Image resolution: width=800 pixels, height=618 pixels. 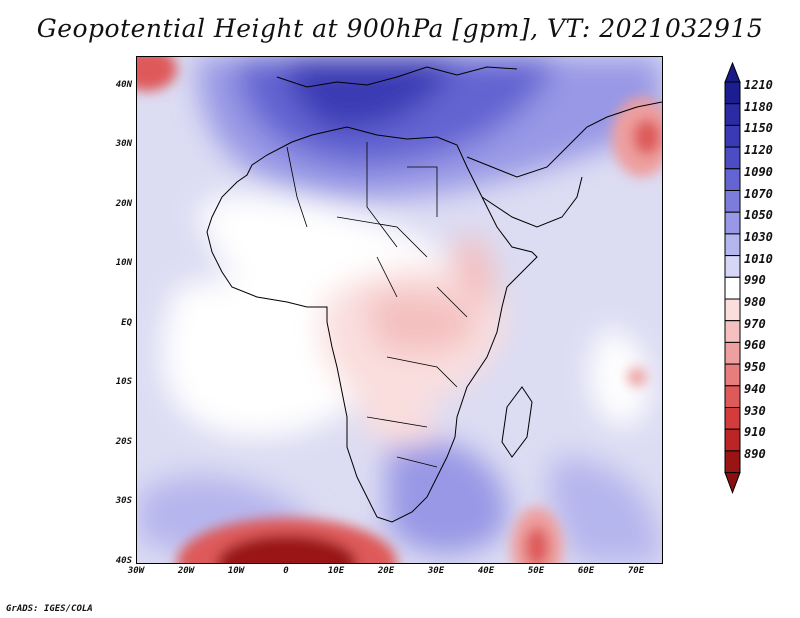 What do you see at coordinates (755, 432) in the screenshot?
I see `colorbar-level-label: 910` at bounding box center [755, 432].